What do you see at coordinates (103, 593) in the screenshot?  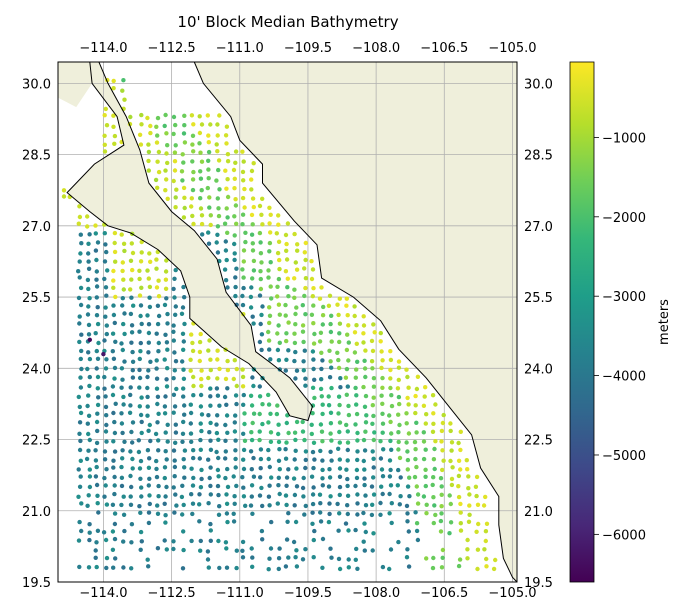 I see `x-tick-label-bottom: −114.0` at bounding box center [103, 593].